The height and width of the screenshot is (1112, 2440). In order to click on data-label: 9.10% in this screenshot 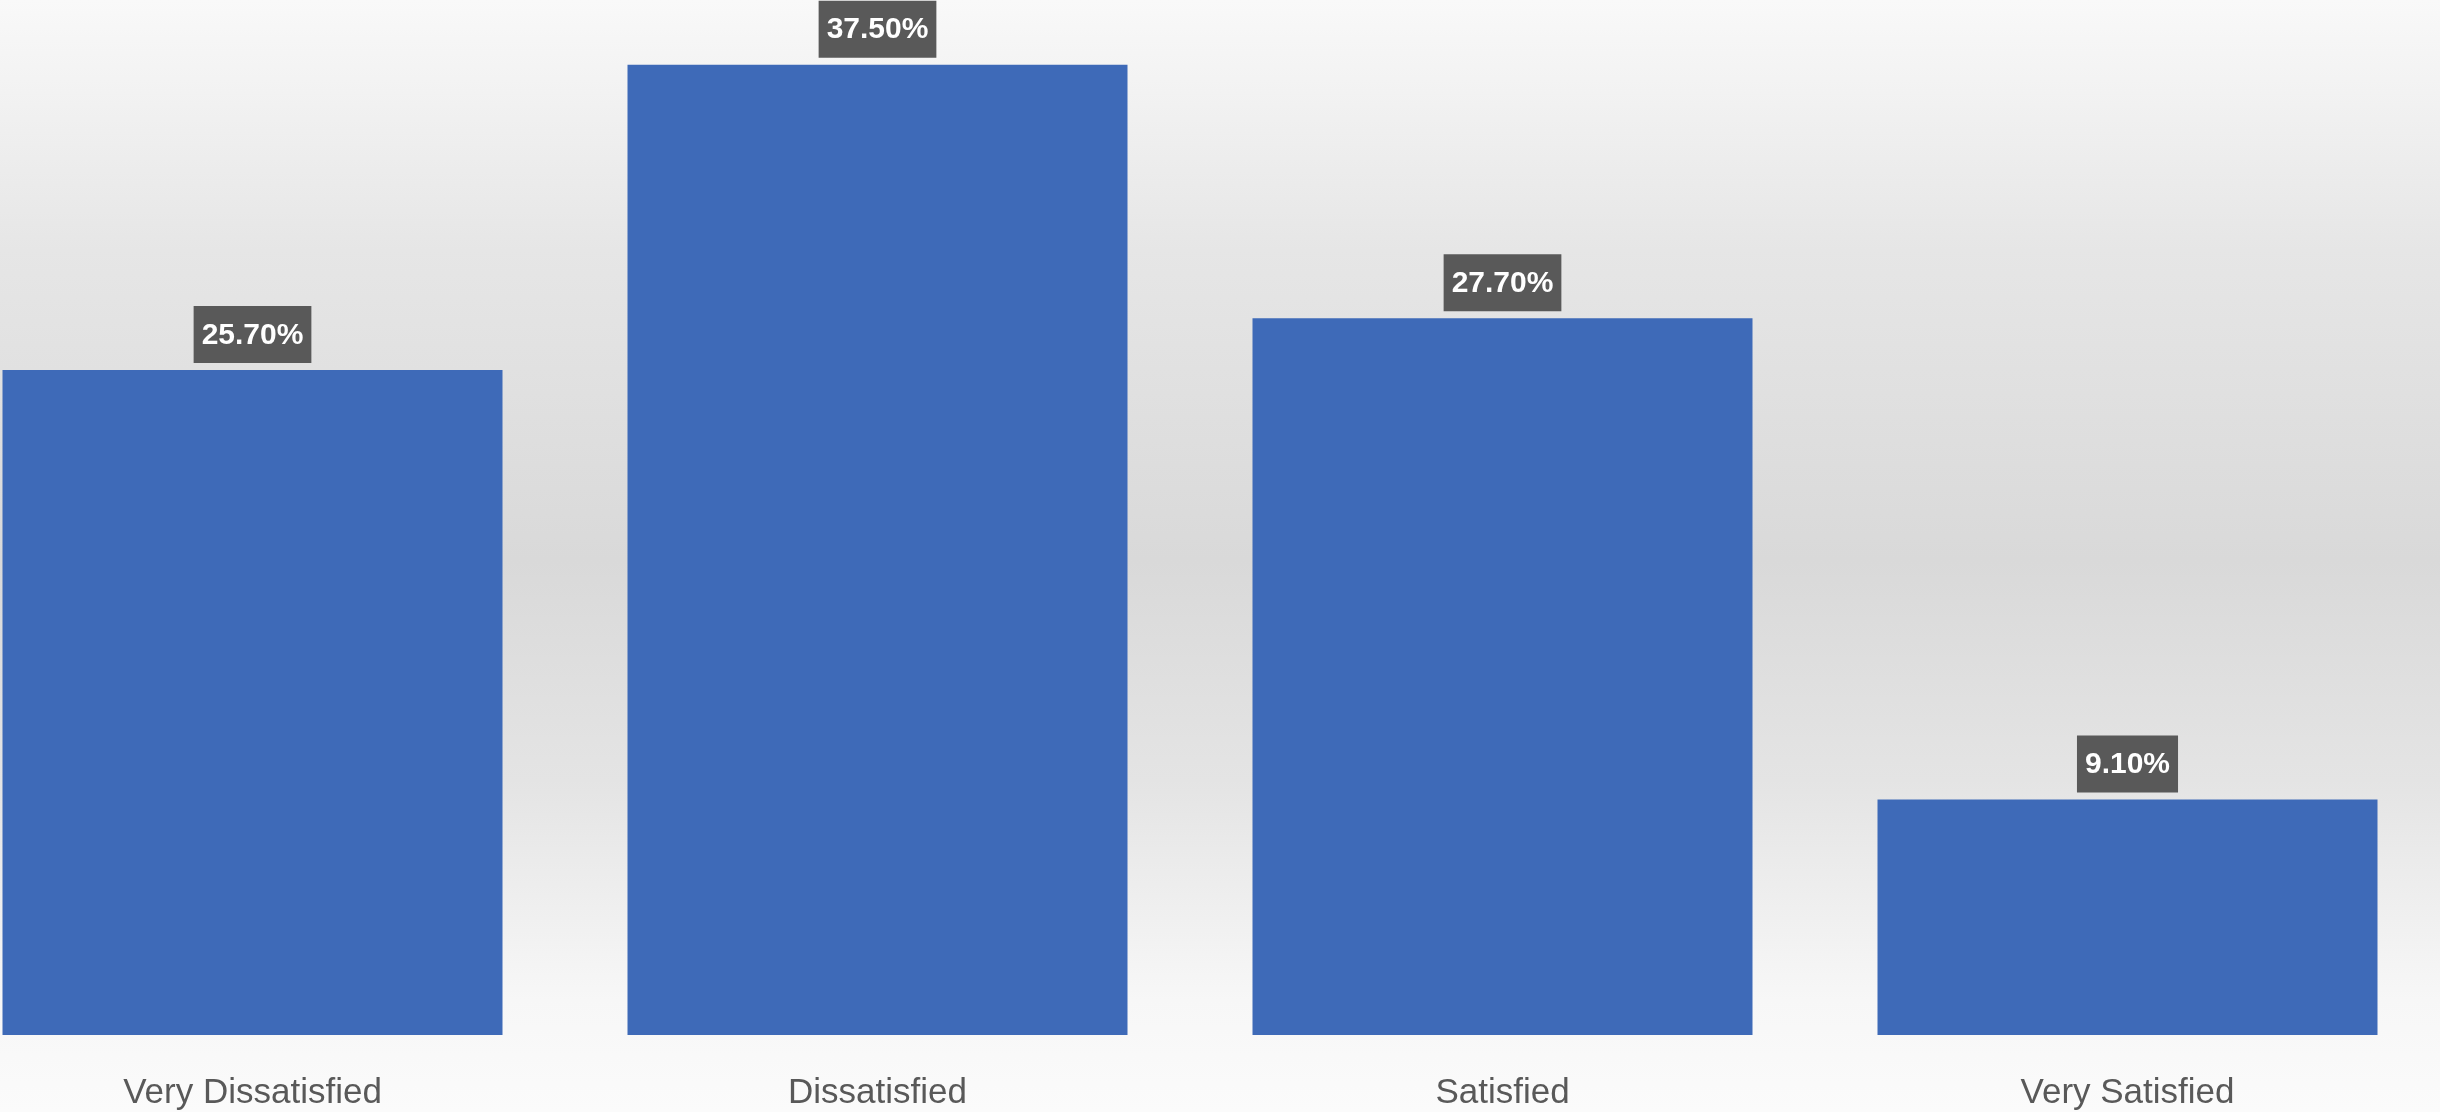, I will do `click(2127, 763)`.